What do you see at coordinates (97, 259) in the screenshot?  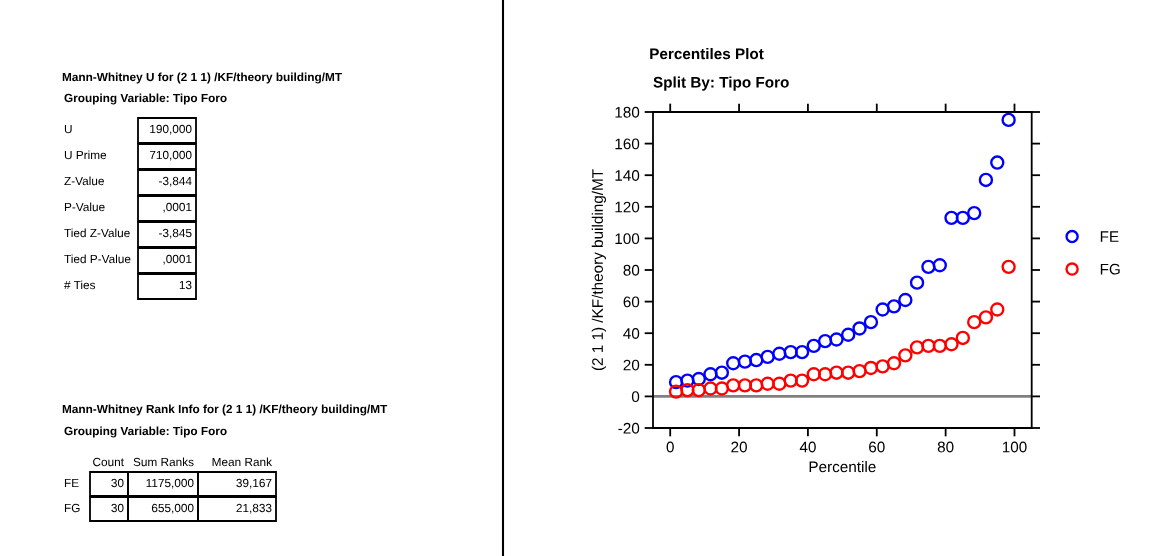 I see `text: Tied P-Value` at bounding box center [97, 259].